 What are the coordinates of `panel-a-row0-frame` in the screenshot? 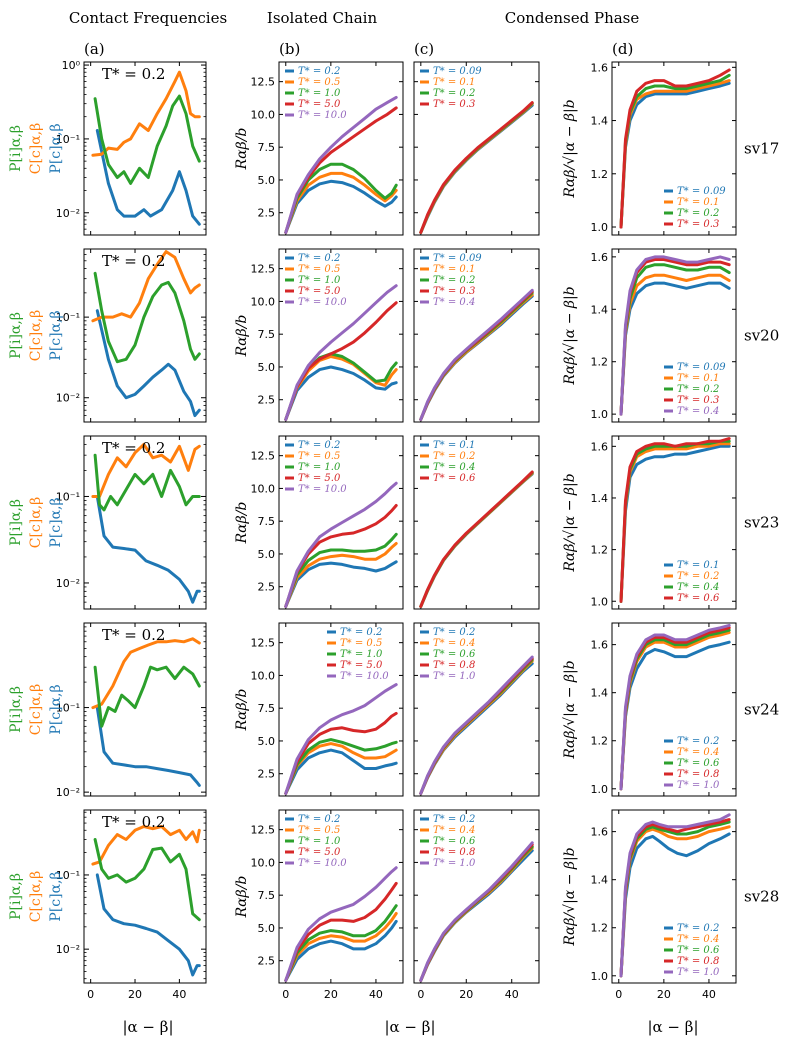 It's located at (145, 148).